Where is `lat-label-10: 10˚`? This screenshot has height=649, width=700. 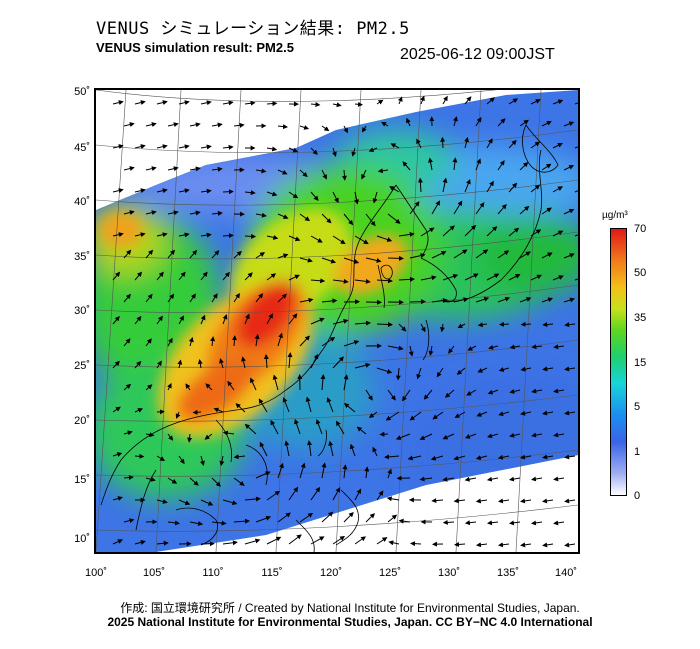
lat-label-10: 10˚ is located at coordinates (82, 539).